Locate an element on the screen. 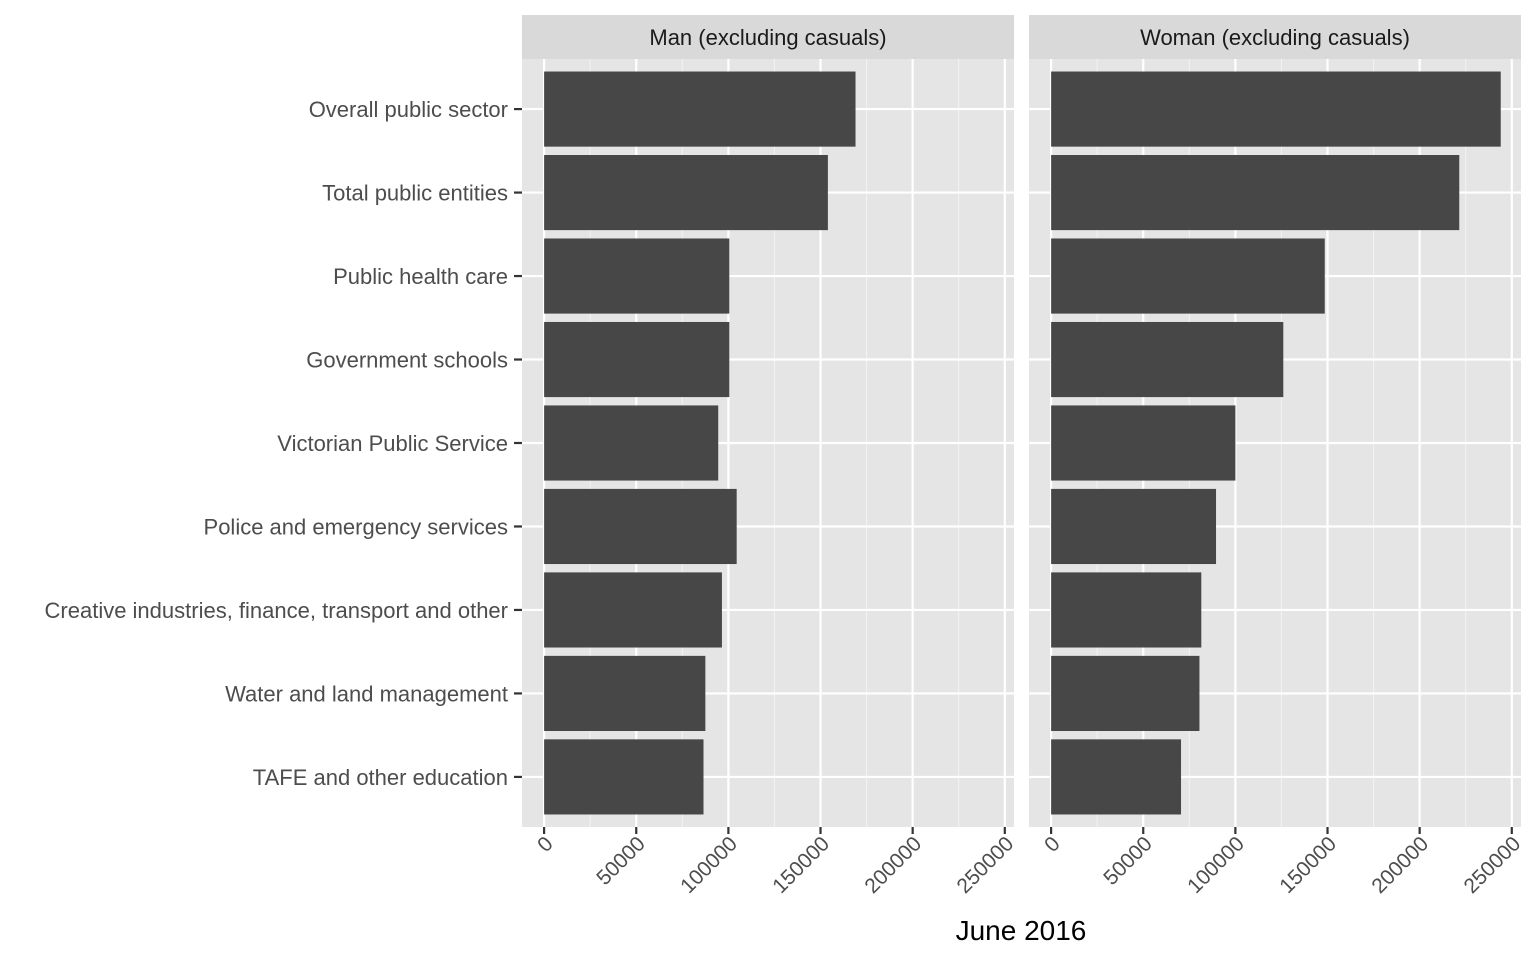 The height and width of the screenshot is (960, 1536). category-label: Overall public sector is located at coordinates (408, 109).